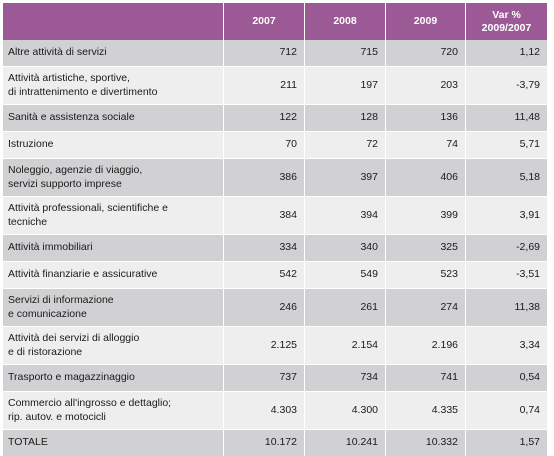  Describe the element at coordinates (345, 216) in the screenshot. I see `cell-2008: 394` at that location.